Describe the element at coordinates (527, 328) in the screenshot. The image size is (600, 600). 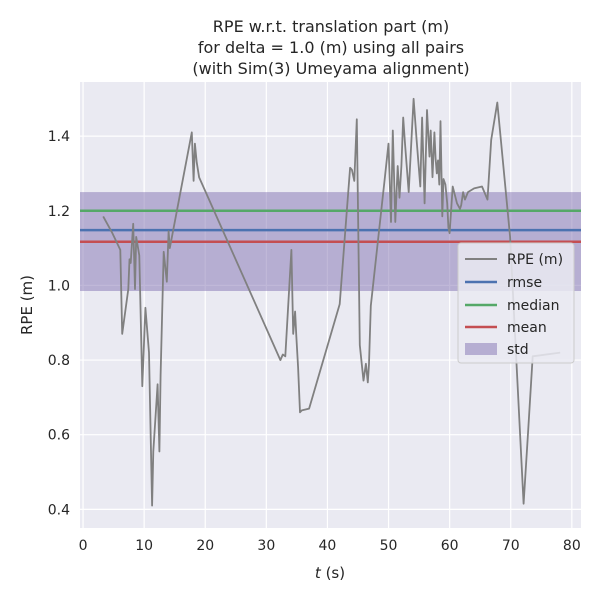
I see `legend-mean-label: mean` at that location.